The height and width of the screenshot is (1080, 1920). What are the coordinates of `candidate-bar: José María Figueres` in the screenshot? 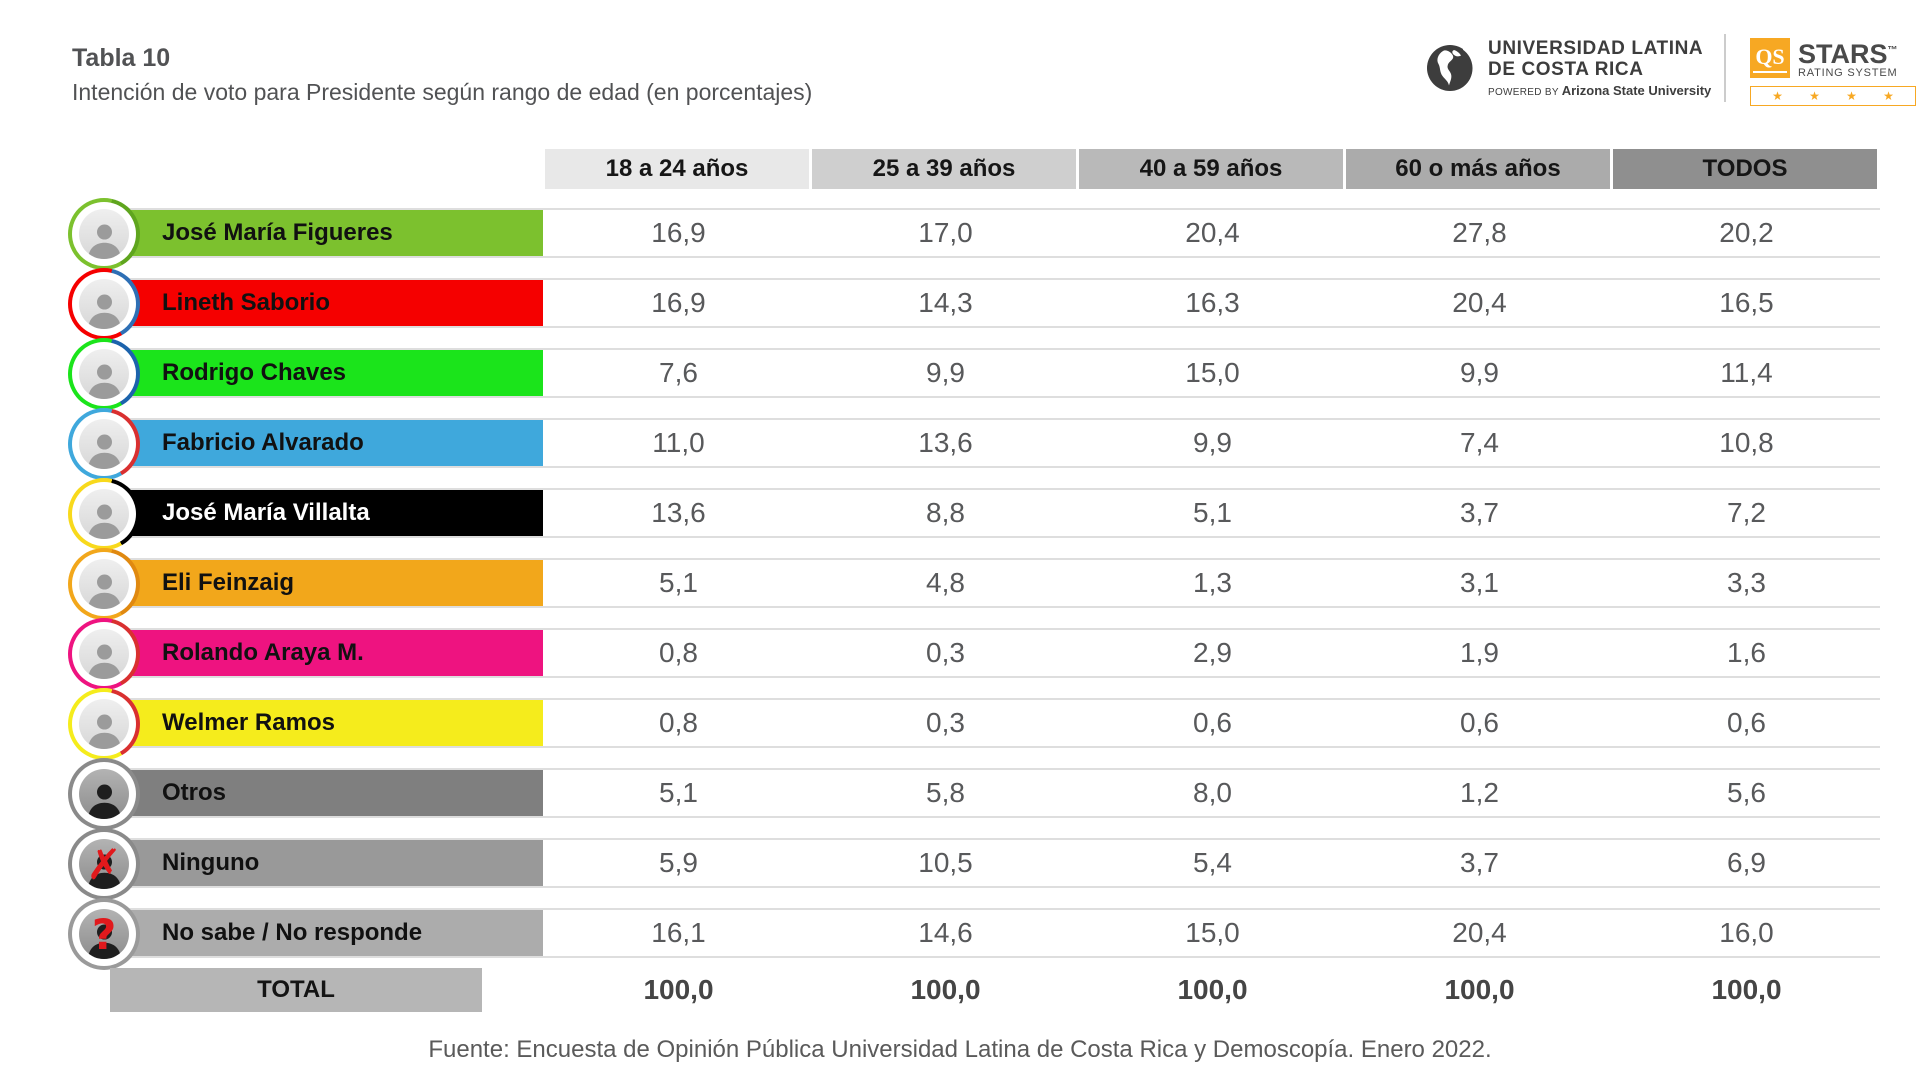 It's located at (320, 233).